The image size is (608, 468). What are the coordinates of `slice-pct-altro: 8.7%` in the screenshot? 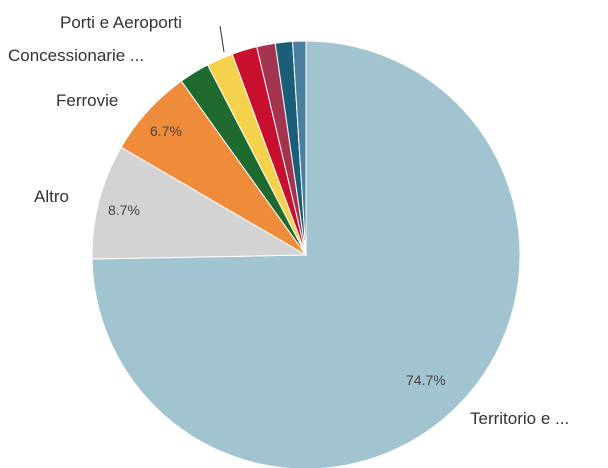 It's located at (124, 210).